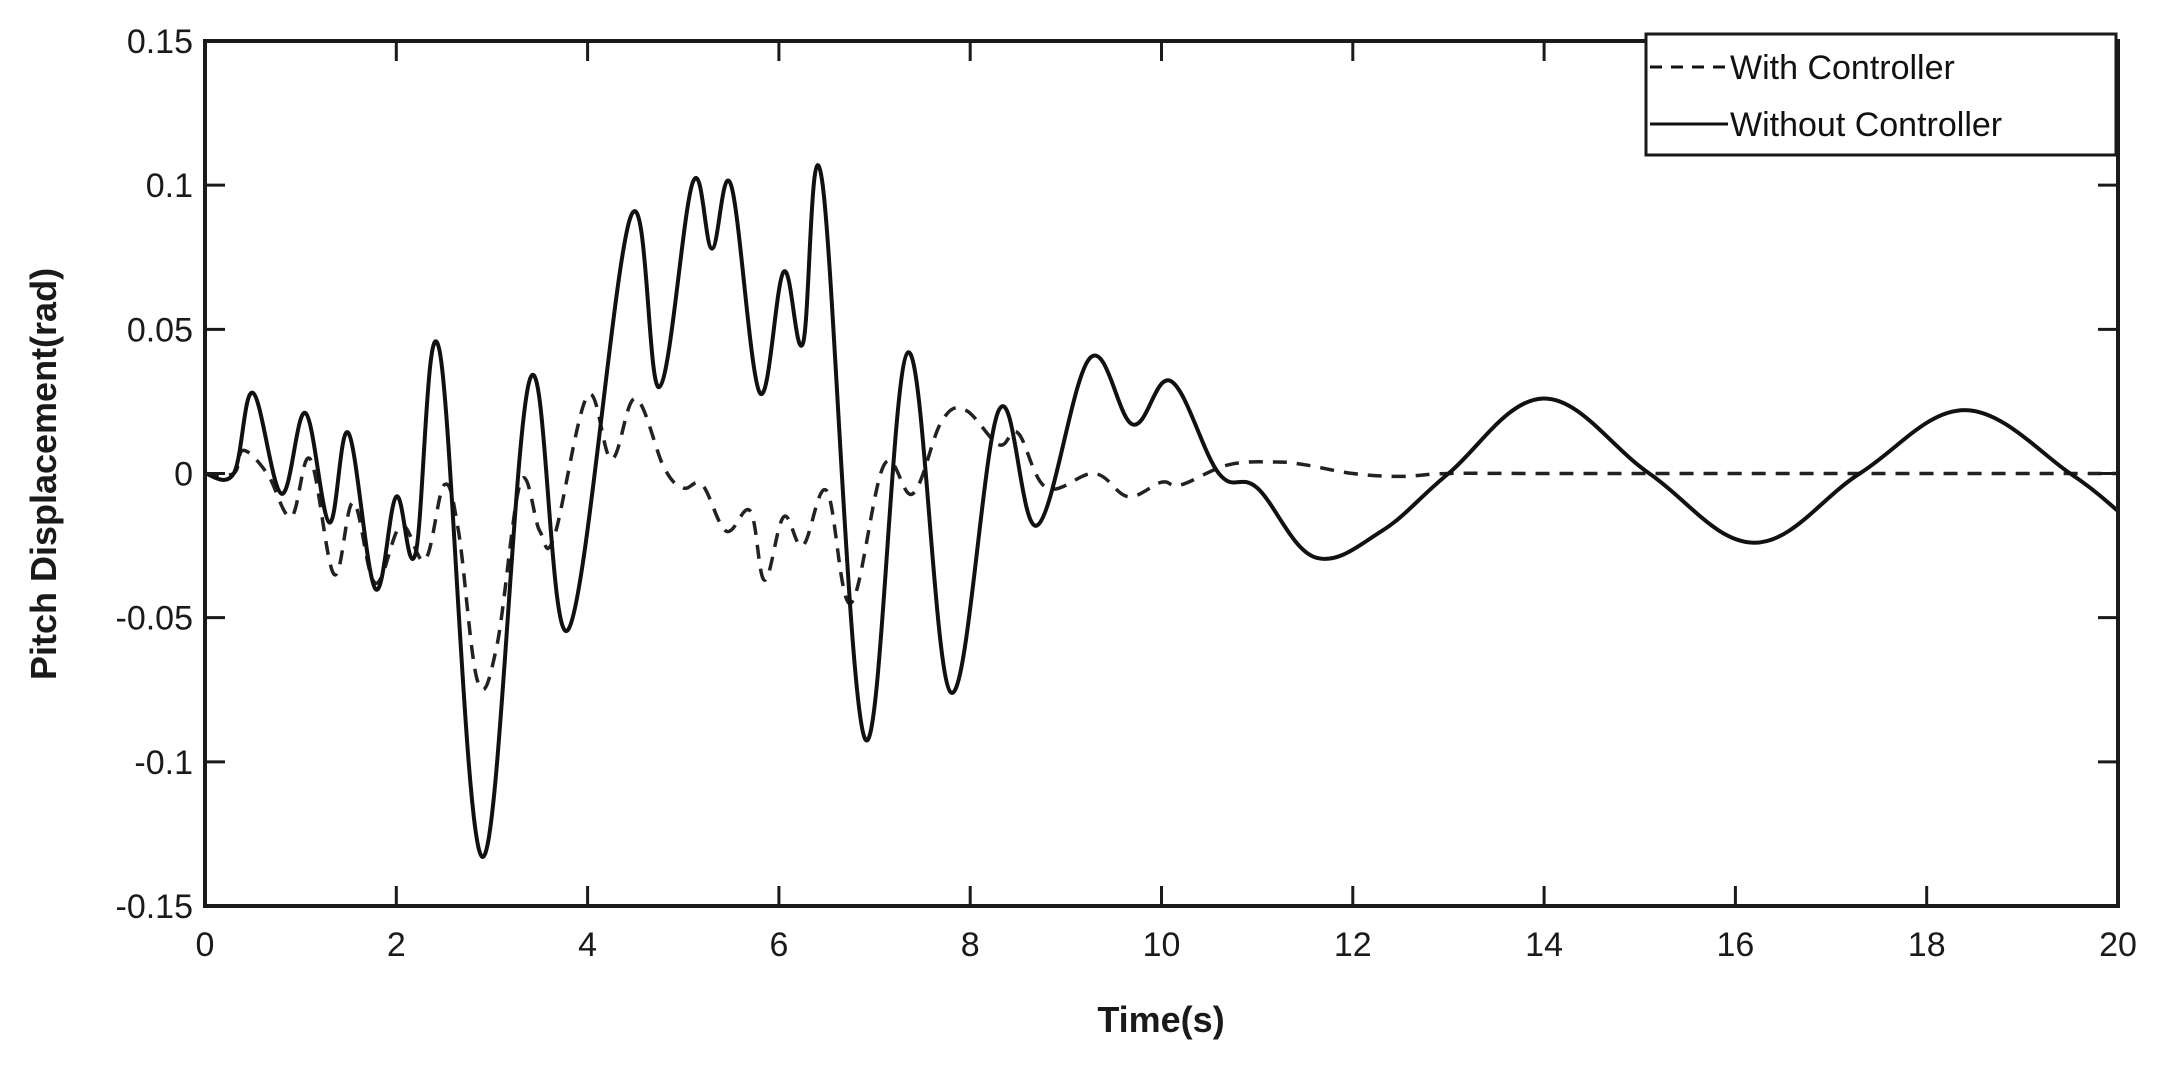  Describe the element at coordinates (163, 763) in the screenshot. I see `y-tick-label: -0.1` at that location.